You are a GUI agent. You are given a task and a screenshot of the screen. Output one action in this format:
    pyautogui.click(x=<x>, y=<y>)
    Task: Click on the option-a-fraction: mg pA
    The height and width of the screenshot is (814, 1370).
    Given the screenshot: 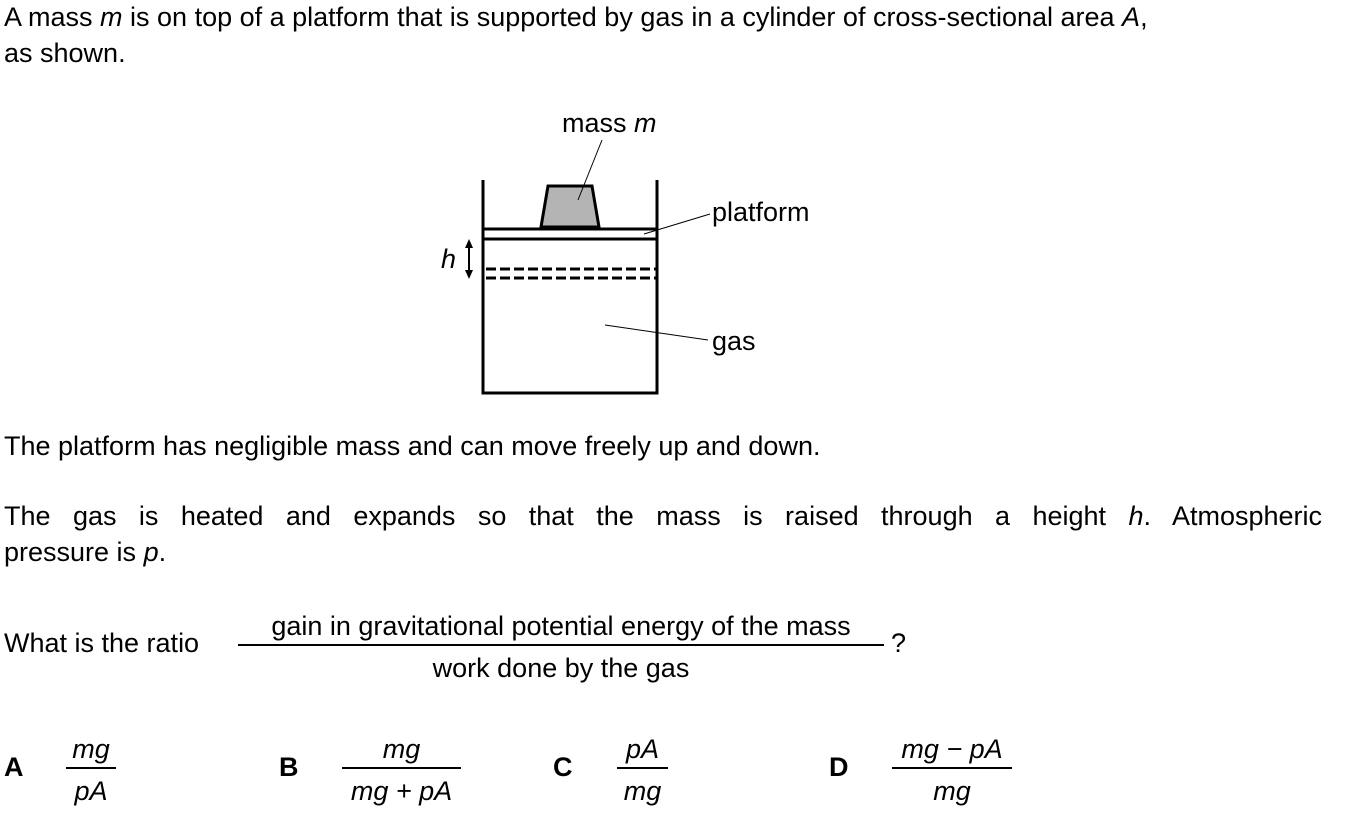 What is the action you would take?
    pyautogui.click(x=91, y=770)
    